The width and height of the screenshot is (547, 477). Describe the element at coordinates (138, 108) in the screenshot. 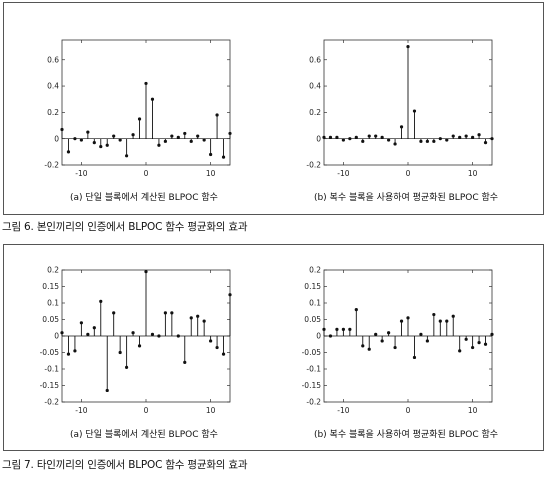

I see `chart-fig6-a: -0.2 0 0.2 0.4 0.6 -10 0 10` at that location.